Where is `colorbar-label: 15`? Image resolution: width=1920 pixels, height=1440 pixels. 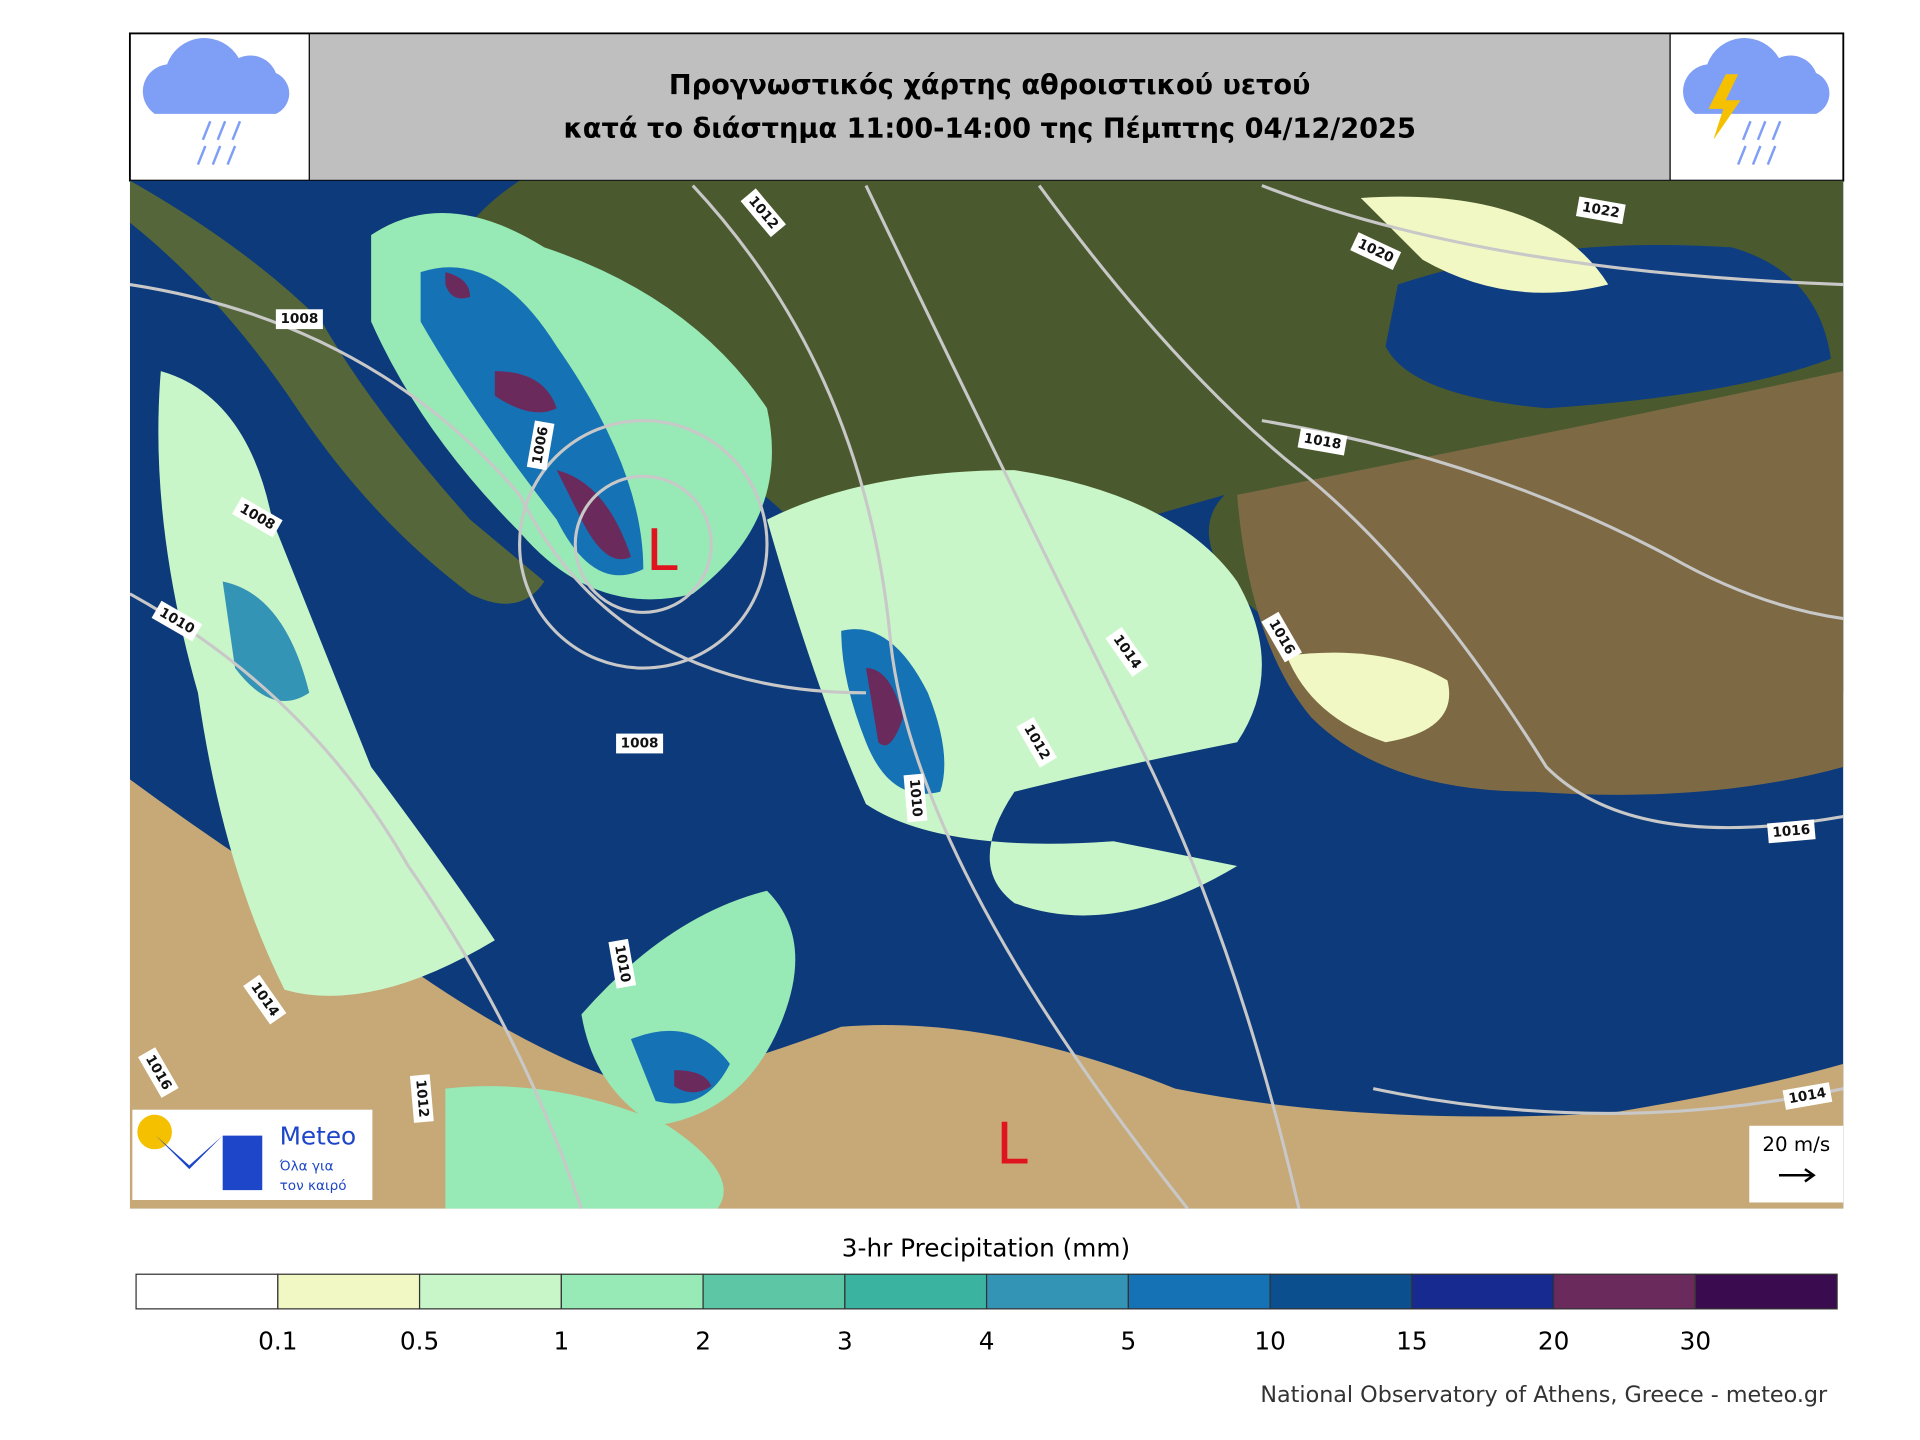 colorbar-label: 15 is located at coordinates (1411, 1340).